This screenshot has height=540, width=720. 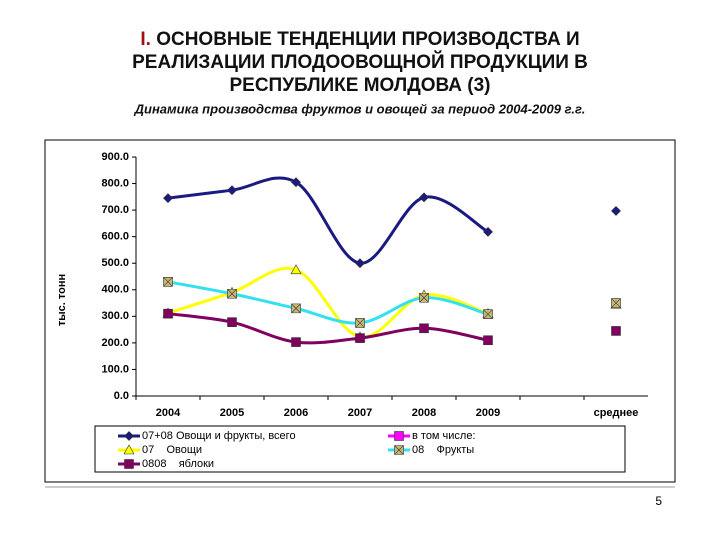 What do you see at coordinates (62, 300) in the screenshot?
I see `y-axis-label: тыс. тонн` at bounding box center [62, 300].